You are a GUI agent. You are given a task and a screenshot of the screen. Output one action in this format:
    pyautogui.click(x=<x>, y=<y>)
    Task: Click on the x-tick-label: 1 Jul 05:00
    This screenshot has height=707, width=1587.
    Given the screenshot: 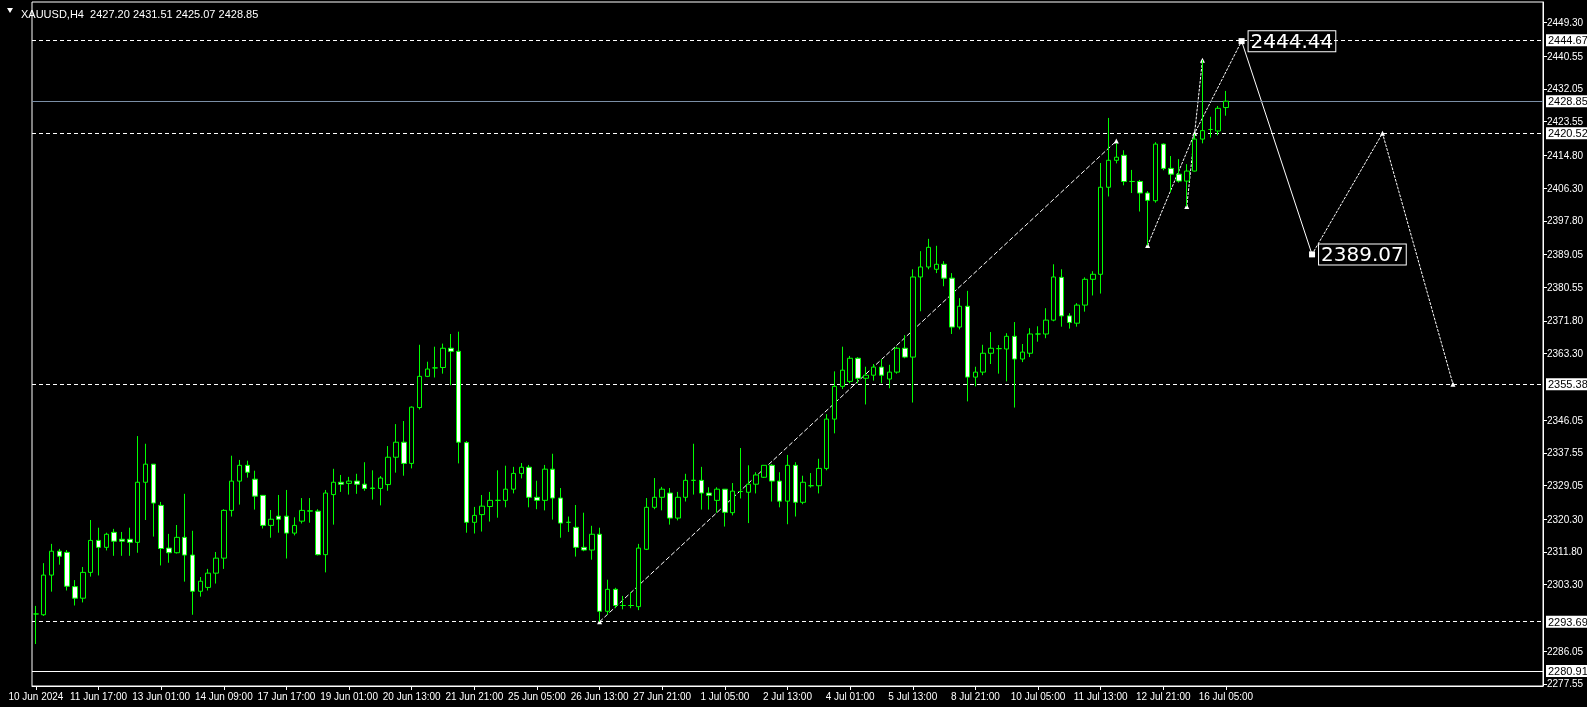 What is the action you would take?
    pyautogui.click(x=725, y=696)
    